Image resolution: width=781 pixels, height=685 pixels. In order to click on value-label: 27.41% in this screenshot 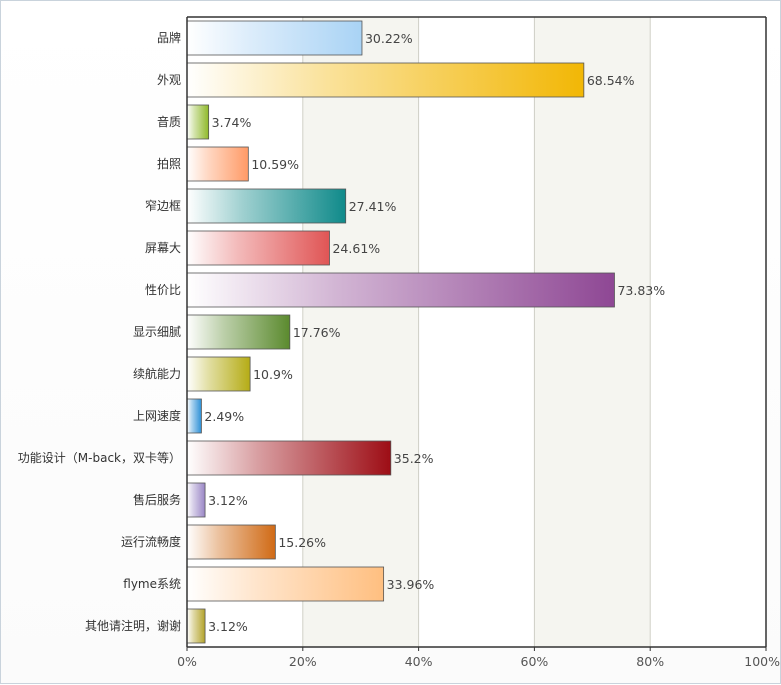, I will do `click(373, 206)`.